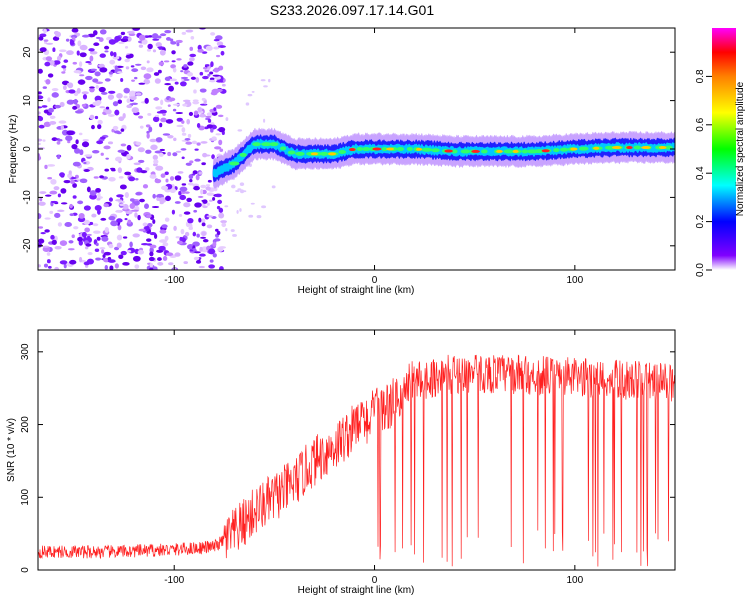 The height and width of the screenshot is (600, 750). I want to click on spectrogram-xlabel: Height of straight line (km), so click(356, 290).